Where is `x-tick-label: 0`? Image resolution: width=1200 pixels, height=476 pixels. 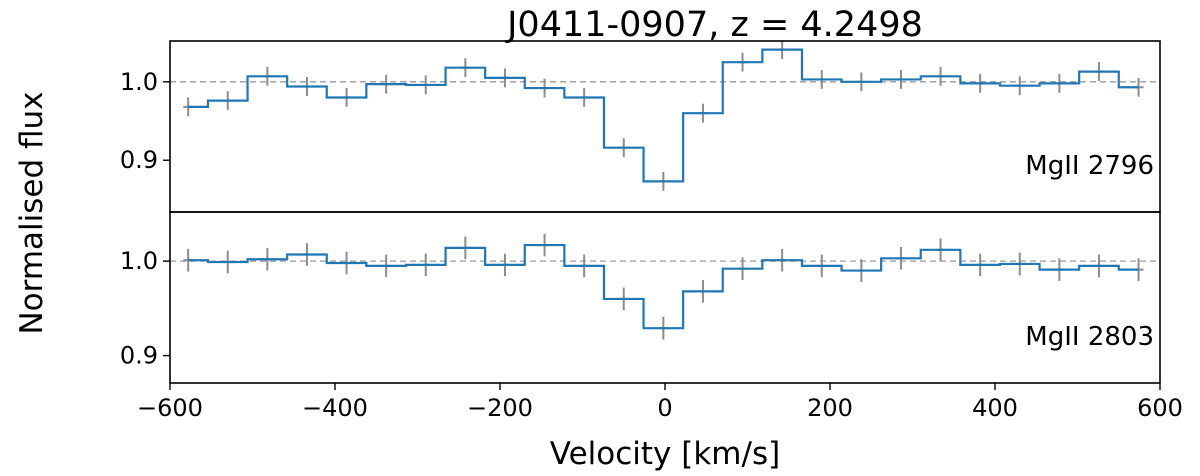 x-tick-label: 0 is located at coordinates (664, 408).